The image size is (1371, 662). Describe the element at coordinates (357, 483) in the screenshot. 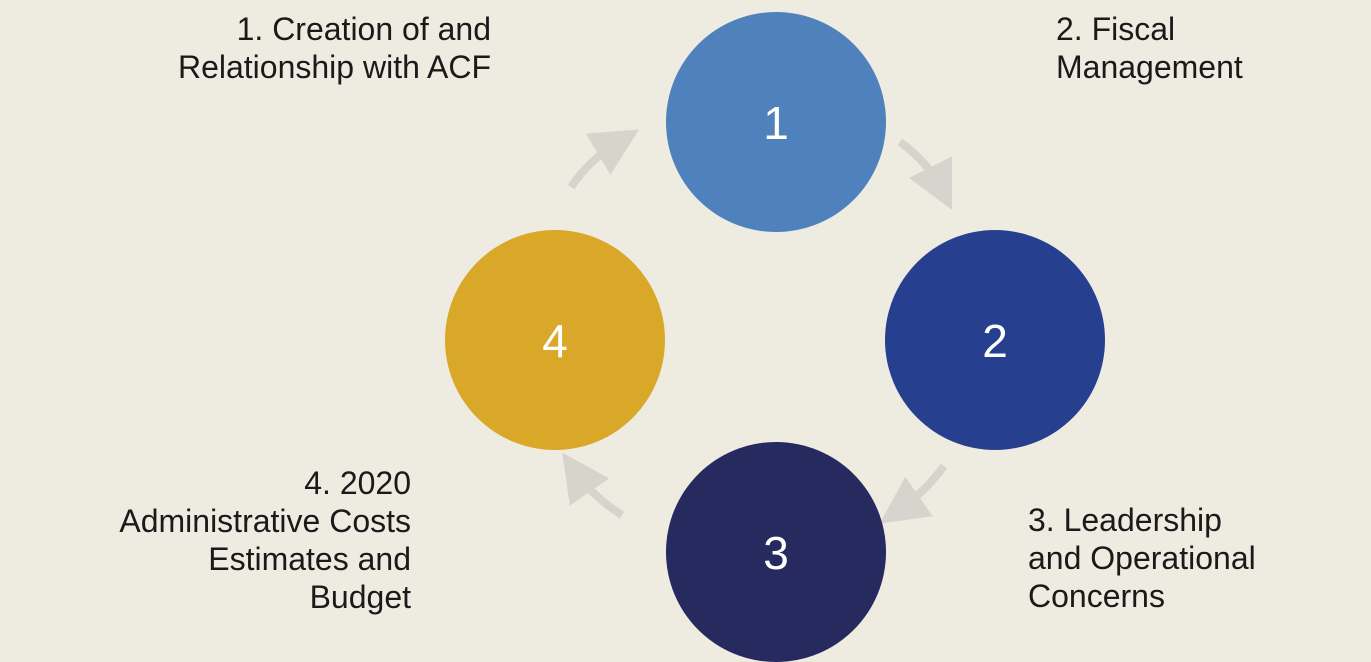

I see `node-4-label-line: 4. 2020` at that location.